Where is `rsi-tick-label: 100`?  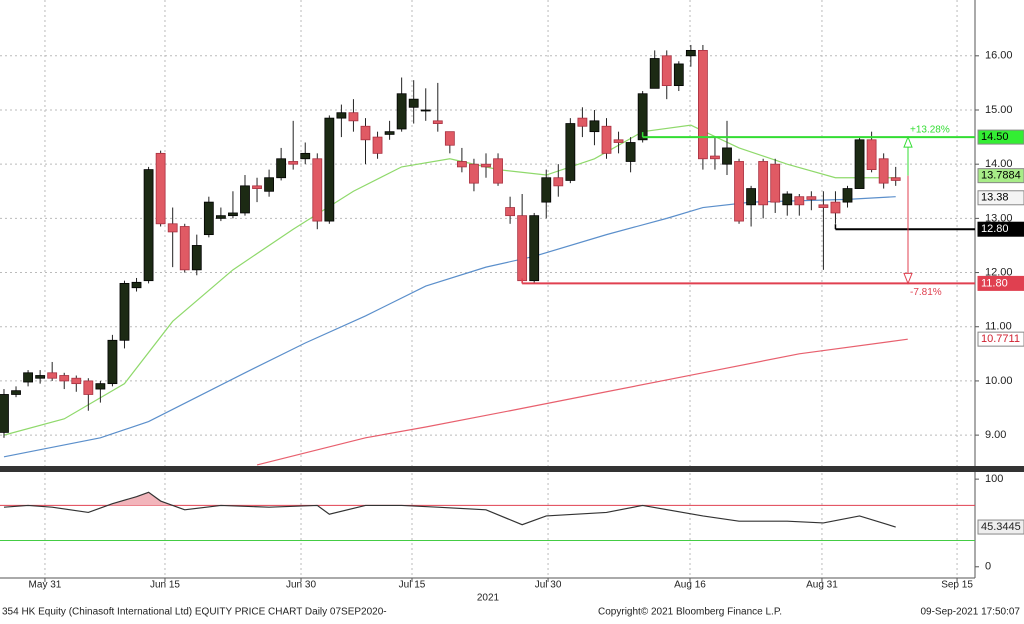
rsi-tick-label: 100 is located at coordinates (994, 479).